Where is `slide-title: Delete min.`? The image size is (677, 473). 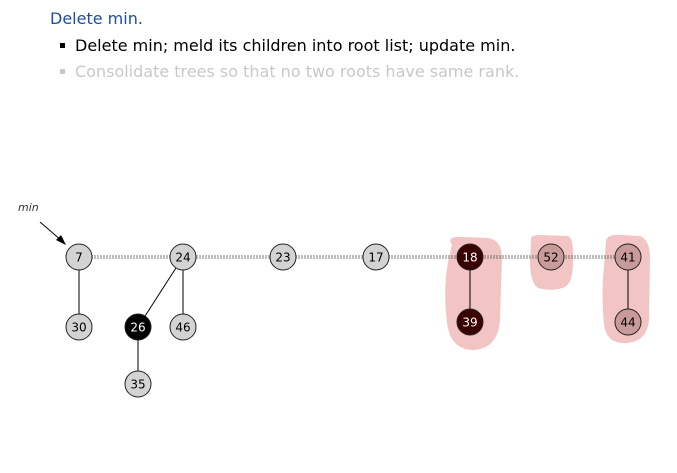
slide-title: Delete min. is located at coordinates (96, 18).